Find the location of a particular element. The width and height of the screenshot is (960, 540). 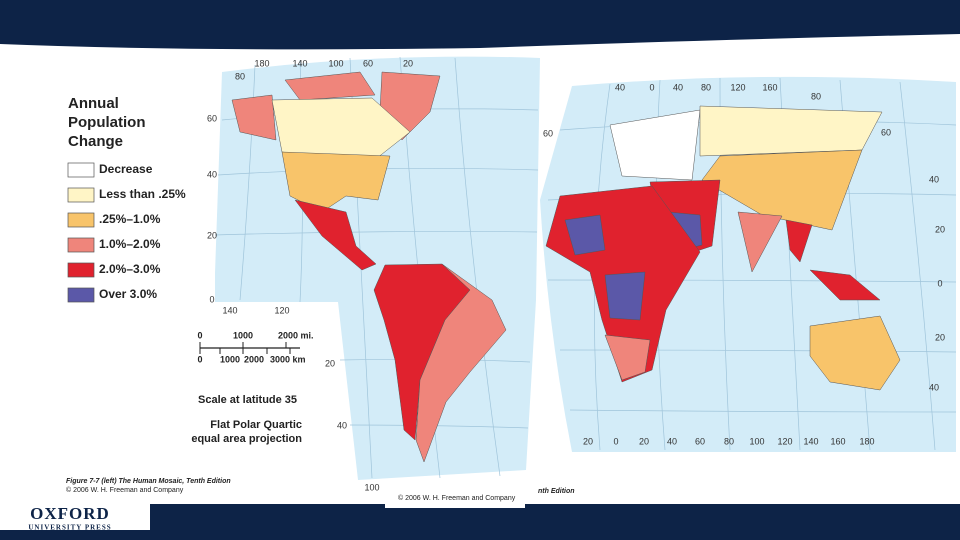

footer-band is located at coordinates (555, 522).